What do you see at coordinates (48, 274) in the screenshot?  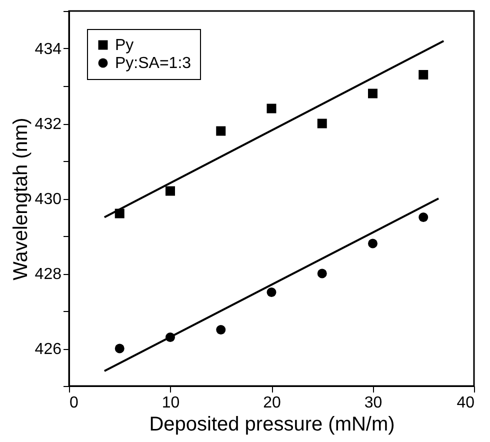 I see `y-tick-label: 428` at bounding box center [48, 274].